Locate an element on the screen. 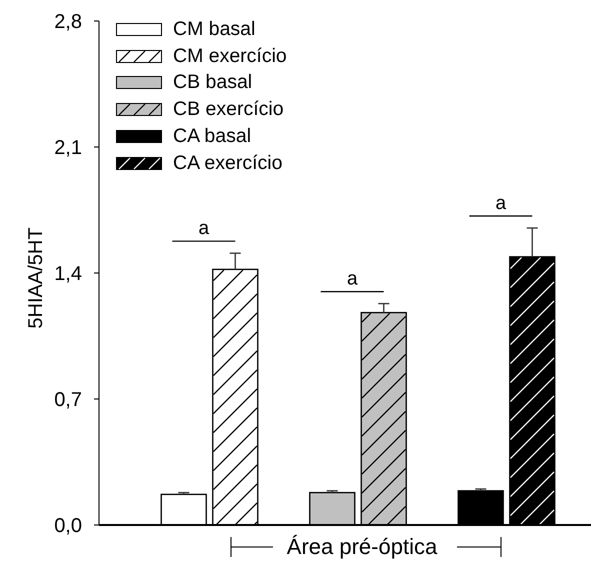 The image size is (591, 561). legend-label: CB basal is located at coordinates (212, 82).